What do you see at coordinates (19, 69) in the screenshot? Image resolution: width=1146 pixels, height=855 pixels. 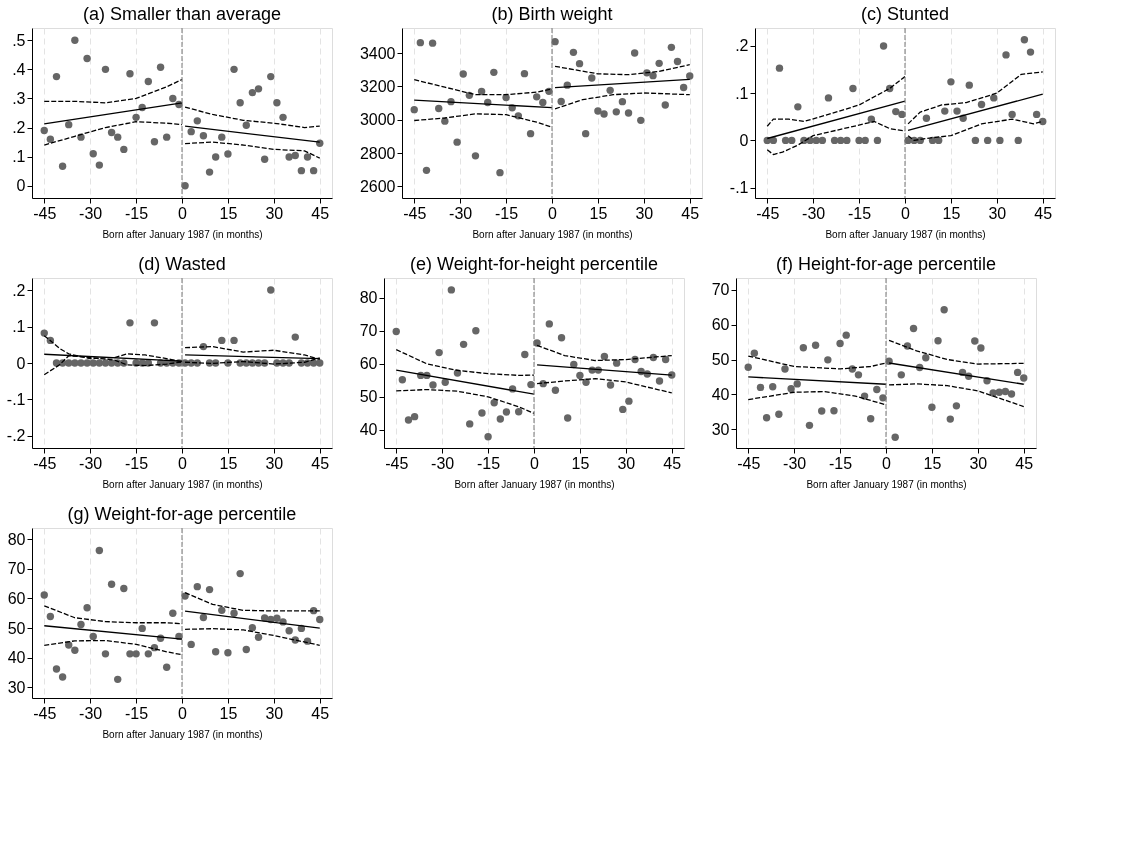 I see `y-tick-label: .4` at bounding box center [19, 69].